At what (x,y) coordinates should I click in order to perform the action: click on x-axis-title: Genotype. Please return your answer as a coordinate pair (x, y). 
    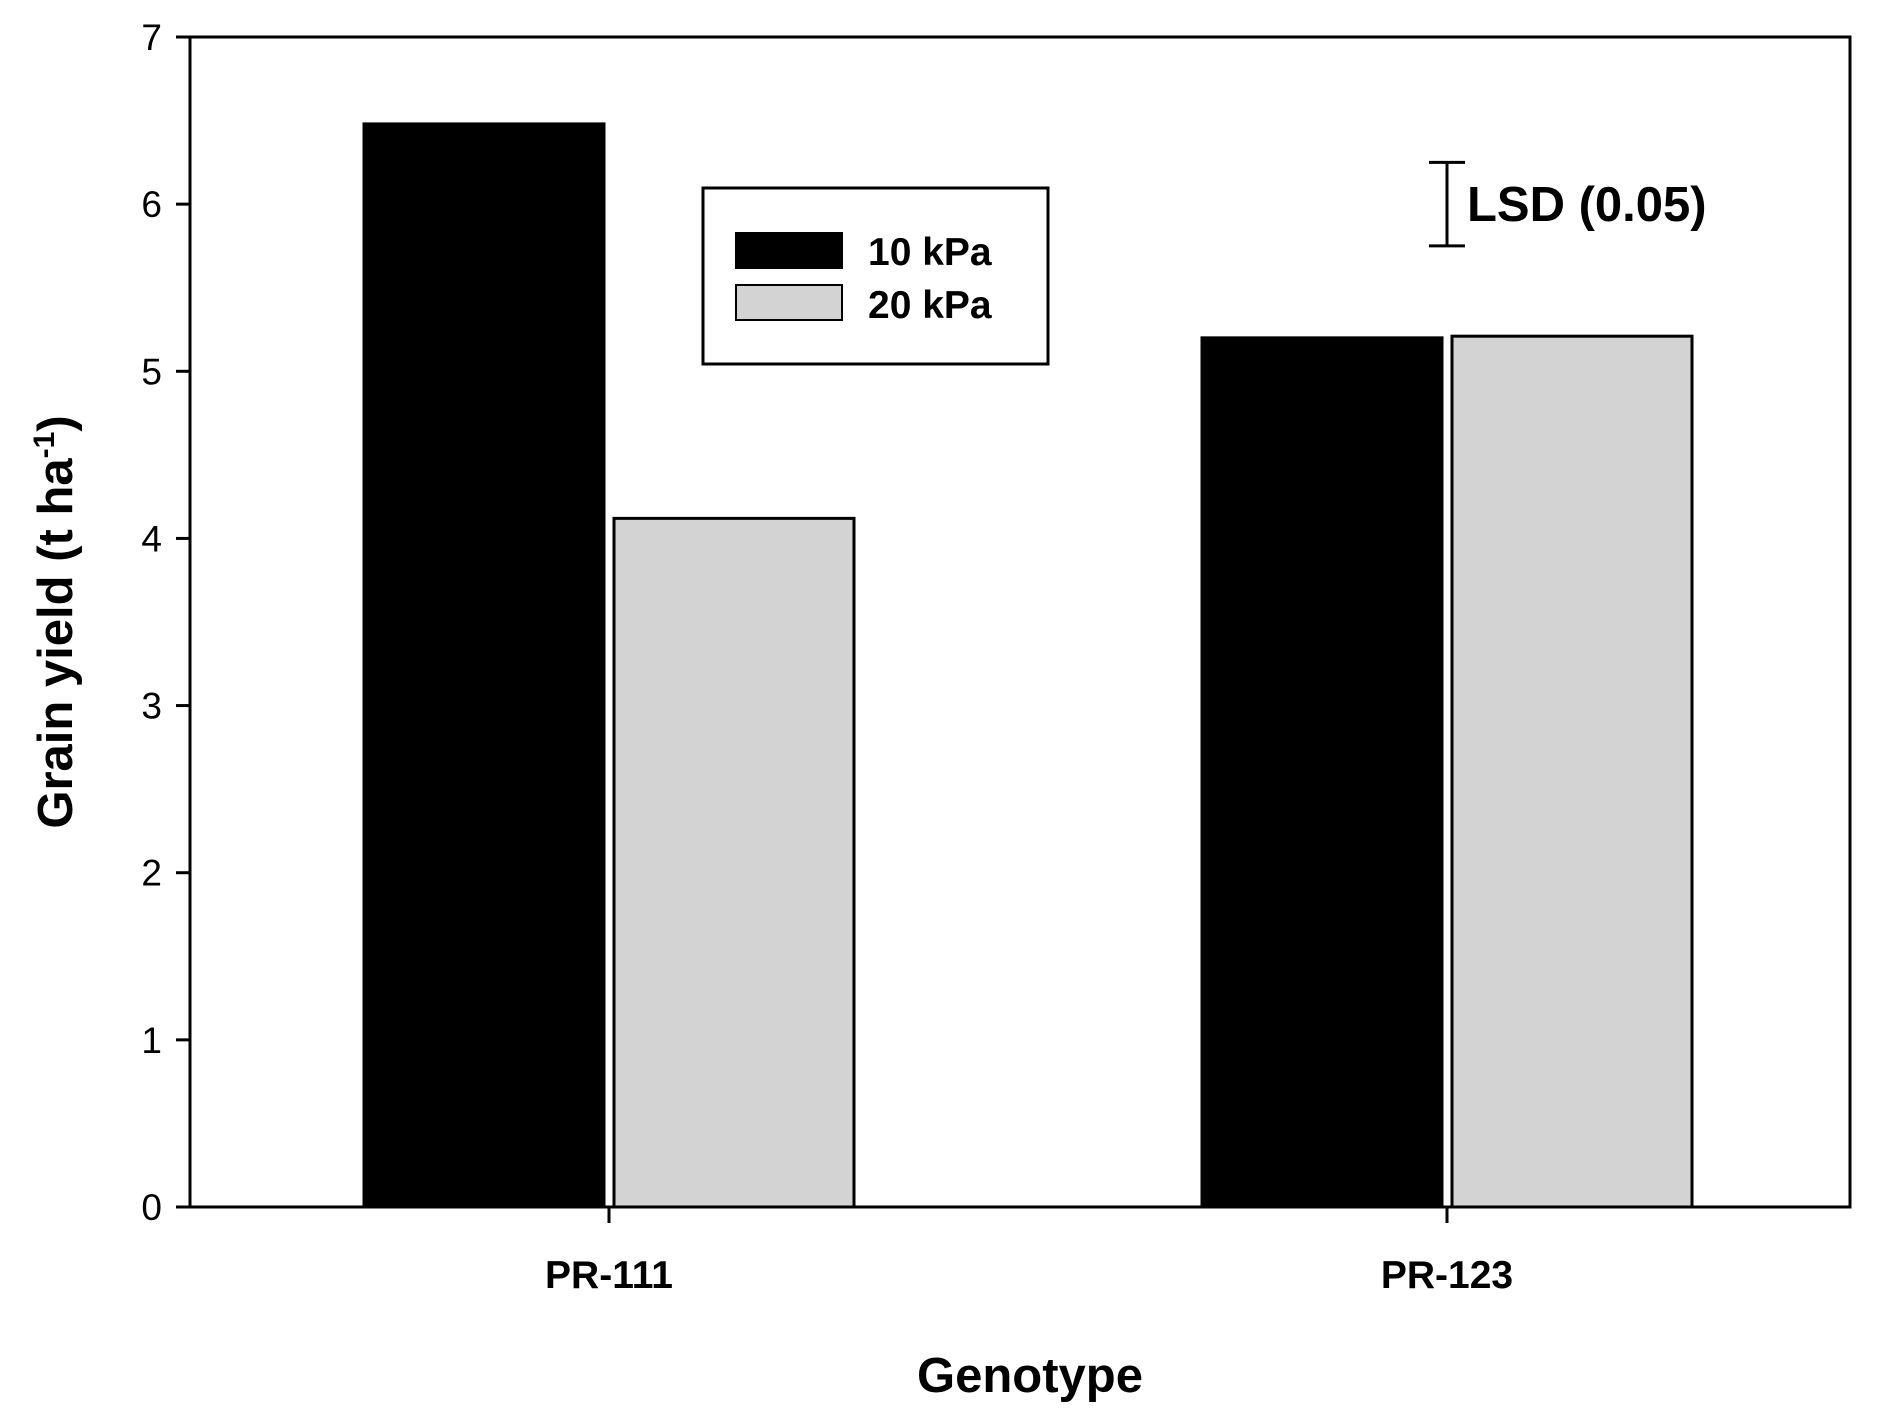
    Looking at the image, I should click on (1030, 1376).